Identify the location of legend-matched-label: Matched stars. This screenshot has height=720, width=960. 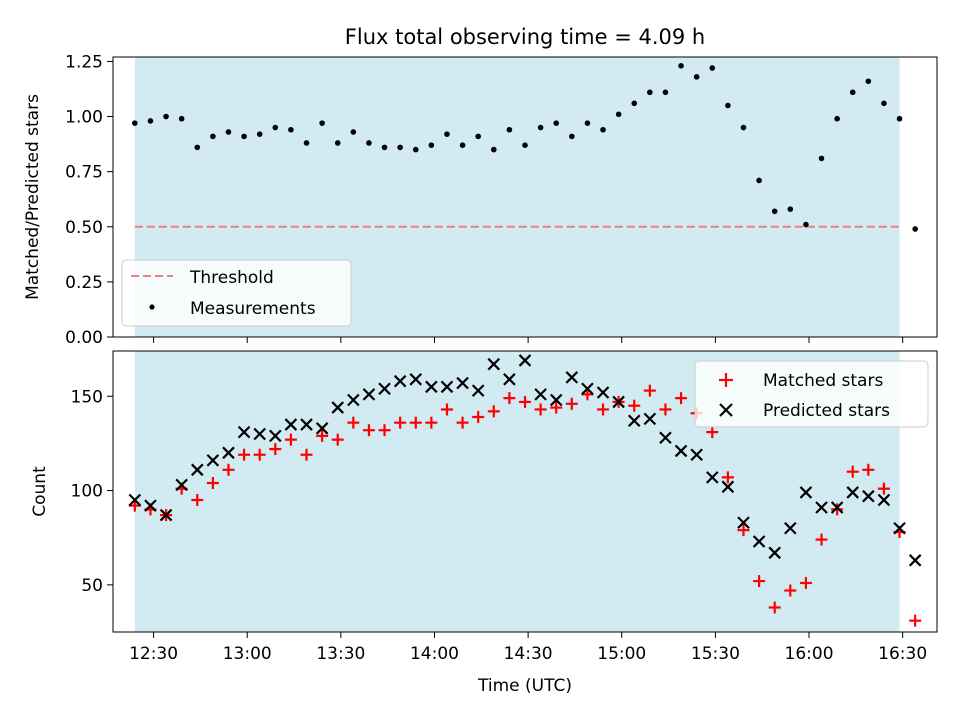
(823, 381).